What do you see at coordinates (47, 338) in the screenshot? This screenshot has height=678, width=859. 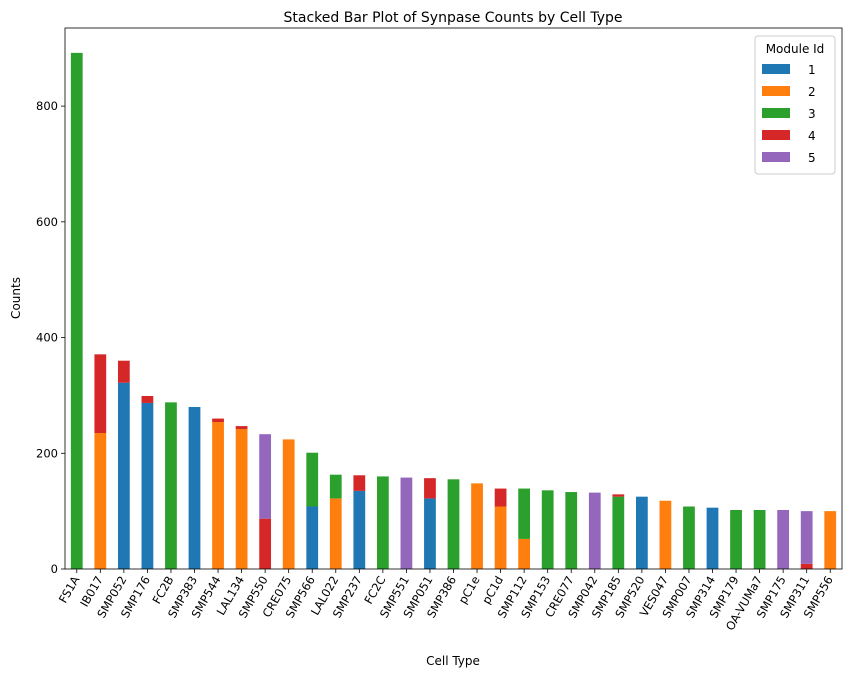 I see `y-tick-label: 400` at bounding box center [47, 338].